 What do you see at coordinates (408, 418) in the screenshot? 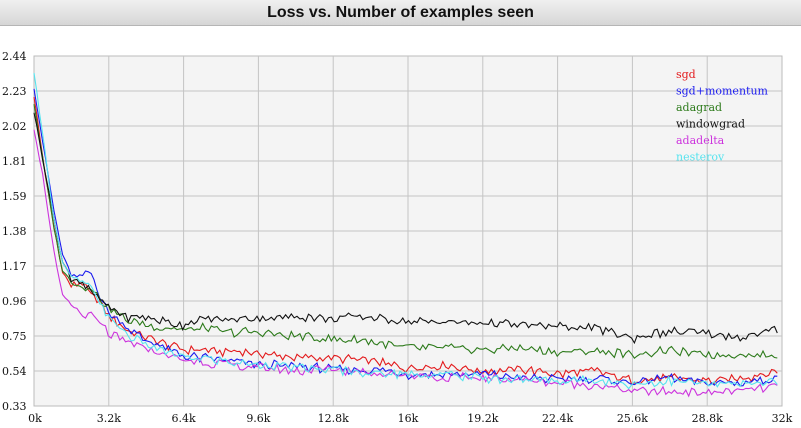
I see `x-tick-label: 16k` at bounding box center [408, 418].